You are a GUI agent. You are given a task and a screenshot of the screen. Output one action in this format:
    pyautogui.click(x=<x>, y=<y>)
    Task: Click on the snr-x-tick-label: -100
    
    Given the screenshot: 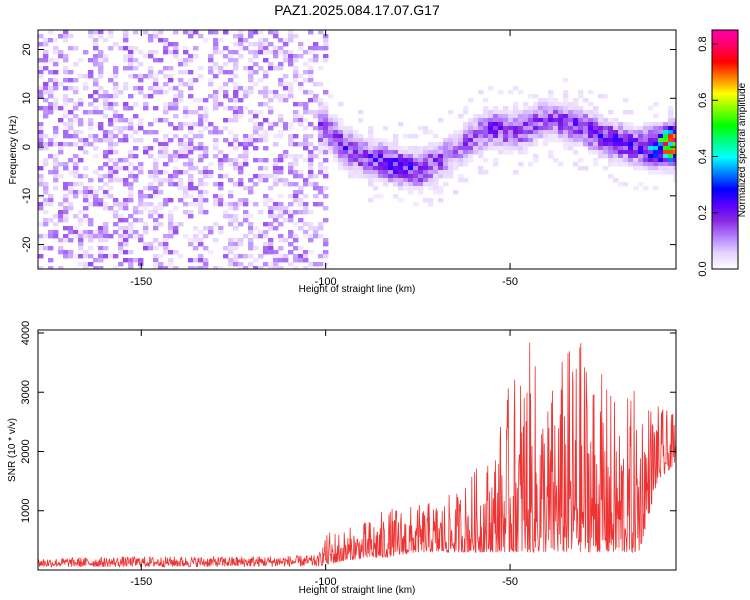 What is the action you would take?
    pyautogui.click(x=326, y=582)
    